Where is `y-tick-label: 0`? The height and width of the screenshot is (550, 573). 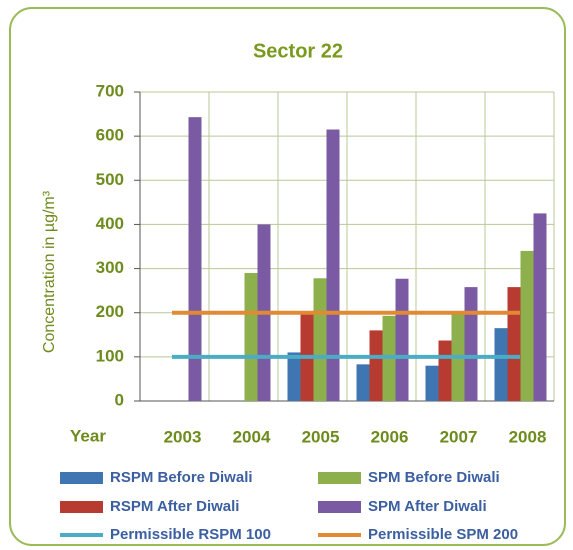
y-tick-label: 0 is located at coordinates (119, 399).